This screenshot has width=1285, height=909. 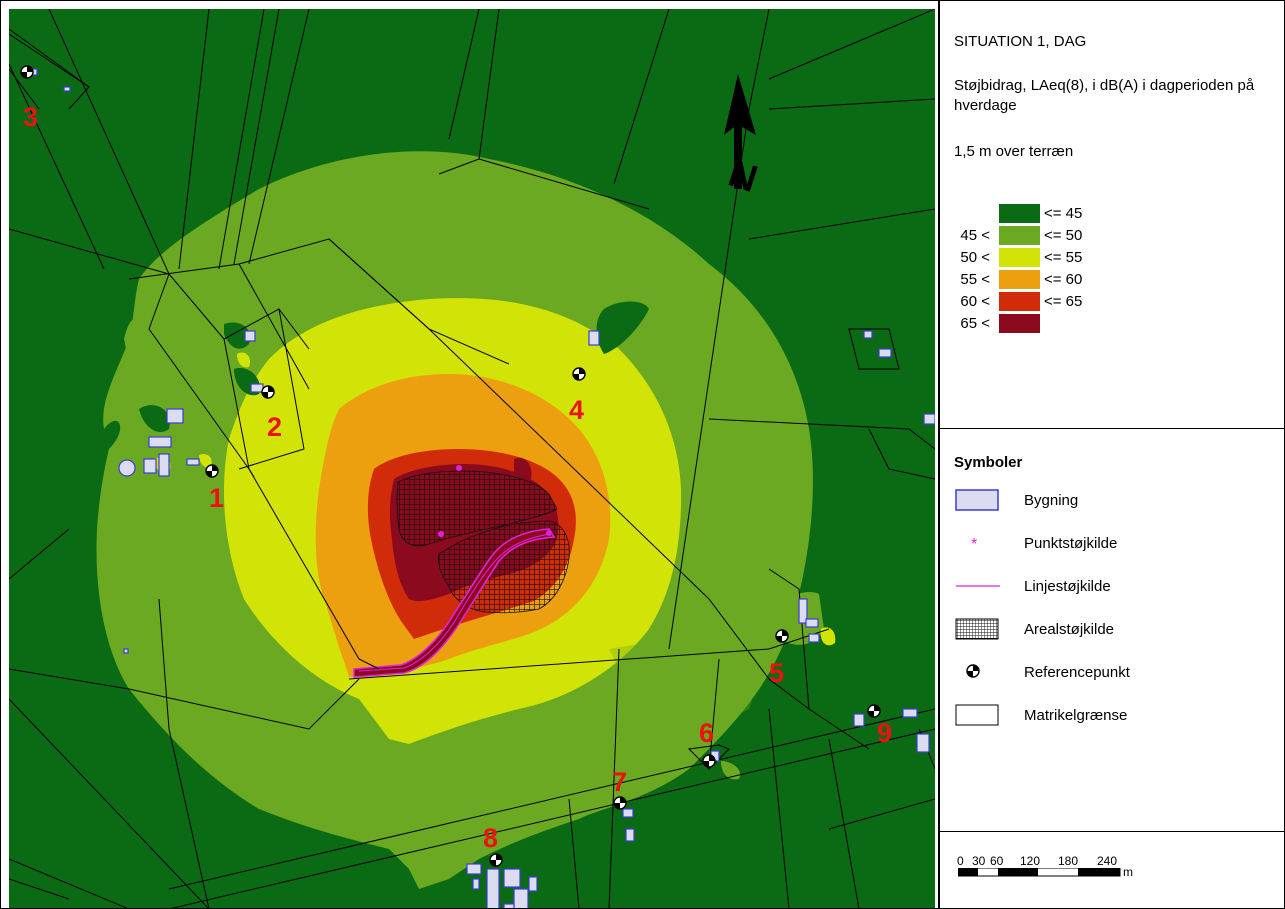 What do you see at coordinates (459, 468) in the screenshot?
I see `point-source-a` at bounding box center [459, 468].